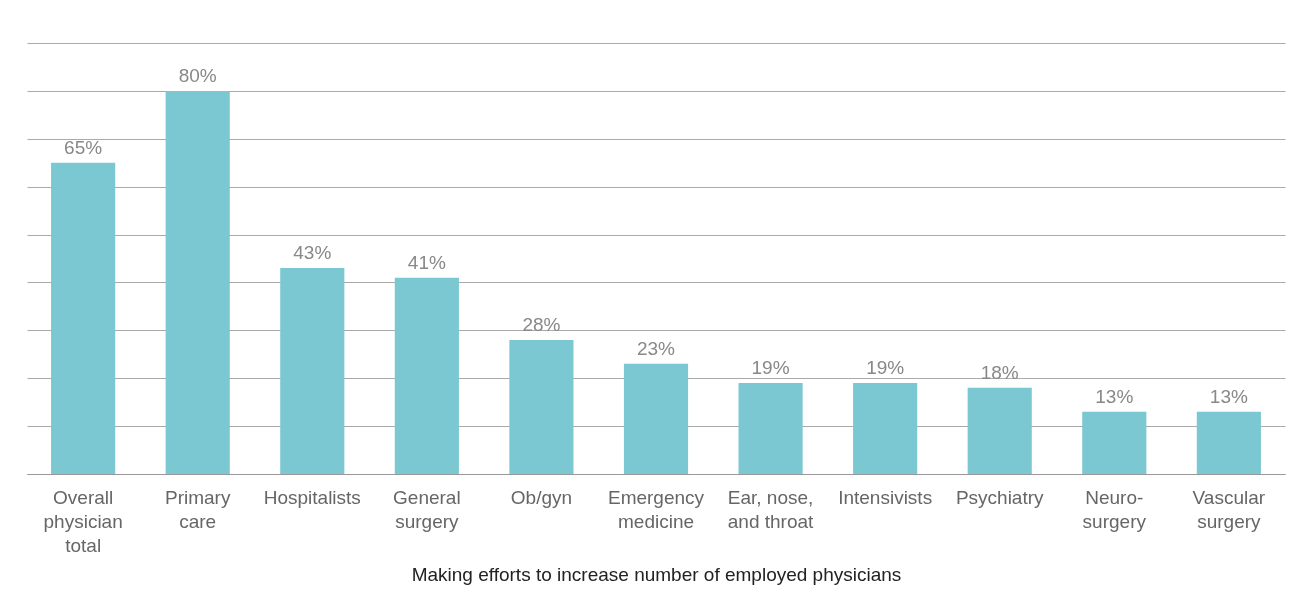 The image size is (1301, 612). Describe the element at coordinates (197, 509) in the screenshot. I see `x-tick-label: Primary care` at that location.